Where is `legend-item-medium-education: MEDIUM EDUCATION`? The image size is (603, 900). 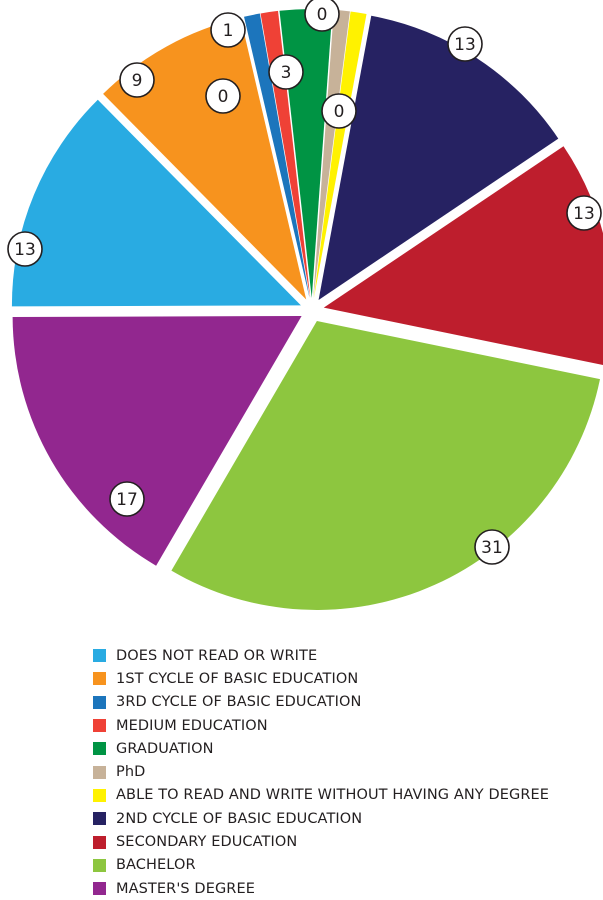
legend-item-medium-education: MEDIUM EDUCATION is located at coordinates (321, 725).